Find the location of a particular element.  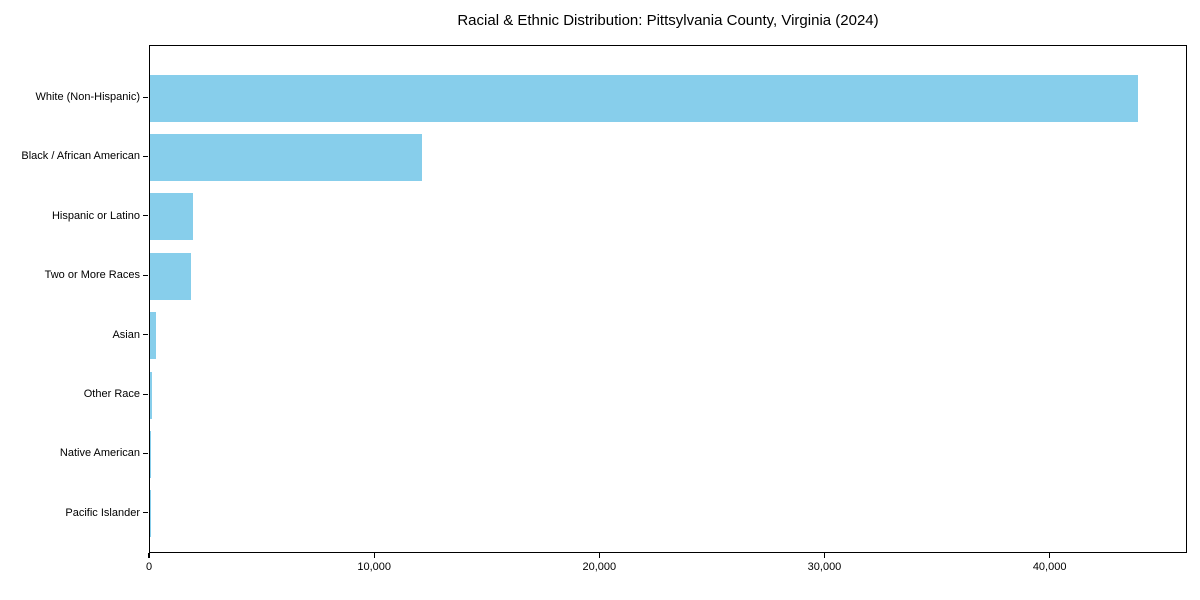

y-tick-label: Asian is located at coordinates (126, 334).